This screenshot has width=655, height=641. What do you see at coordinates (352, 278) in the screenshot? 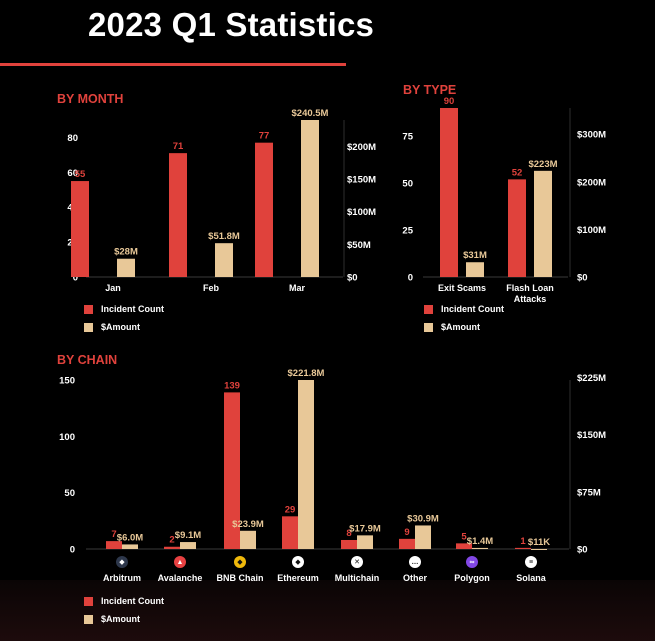
I see `month-y-tick-right: $0` at bounding box center [352, 278].